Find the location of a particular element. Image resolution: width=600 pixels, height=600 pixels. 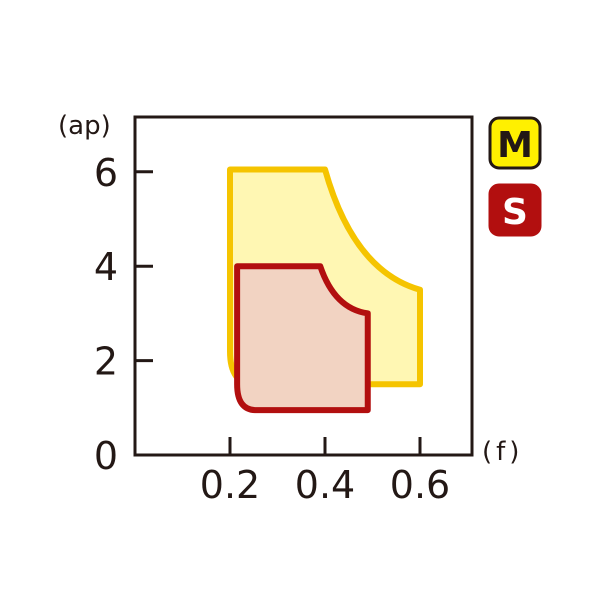

x-tick-label: 0.6 is located at coordinates (420, 485).